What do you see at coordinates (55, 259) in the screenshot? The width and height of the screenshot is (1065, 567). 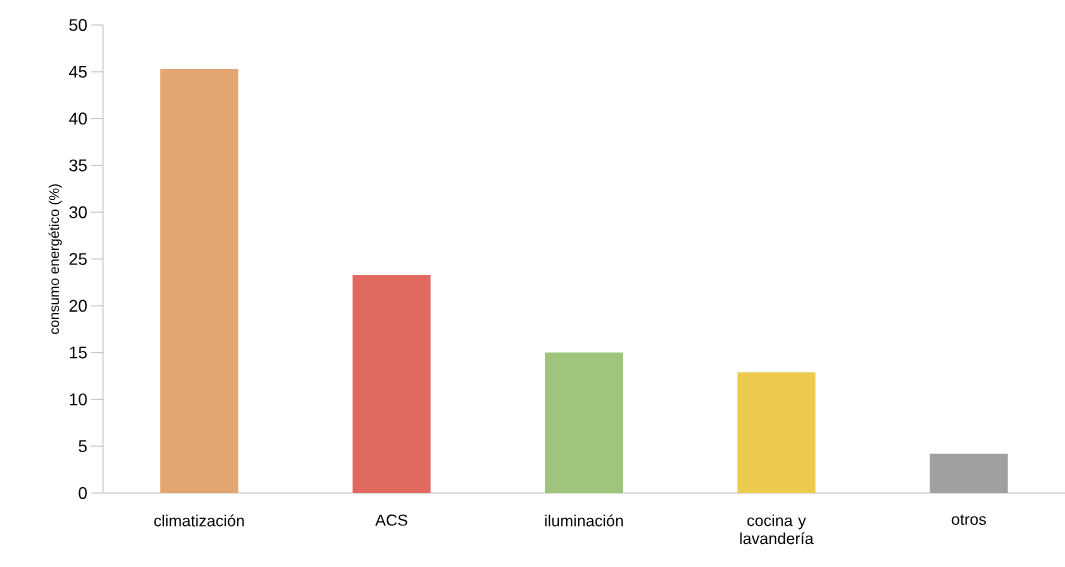 I see `y-axis-title: consumo energético (%)` at bounding box center [55, 259].